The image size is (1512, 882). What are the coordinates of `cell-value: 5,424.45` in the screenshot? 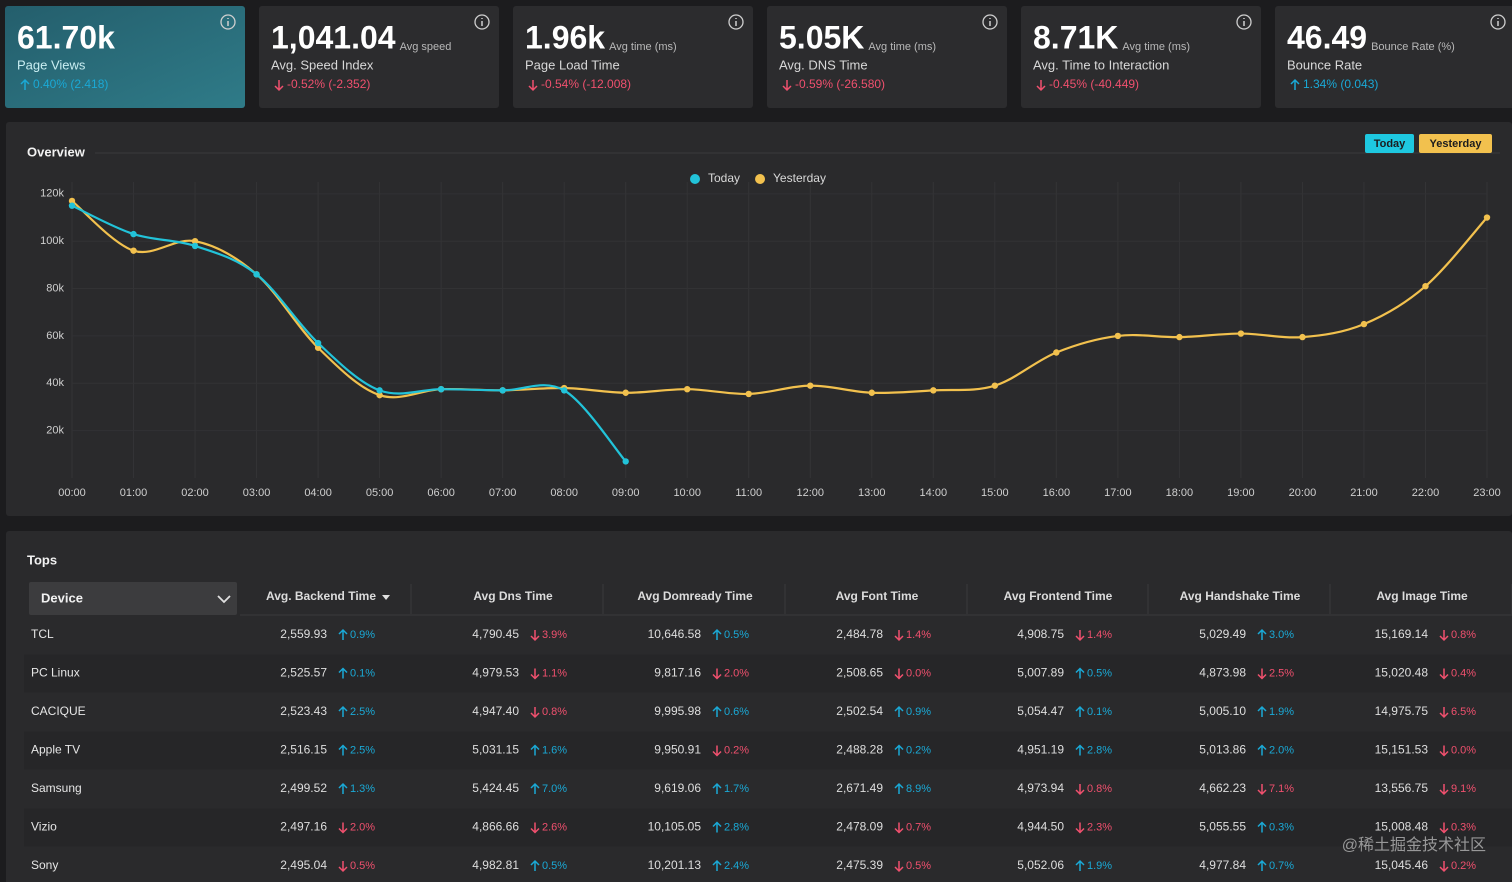 It's located at (495, 788).